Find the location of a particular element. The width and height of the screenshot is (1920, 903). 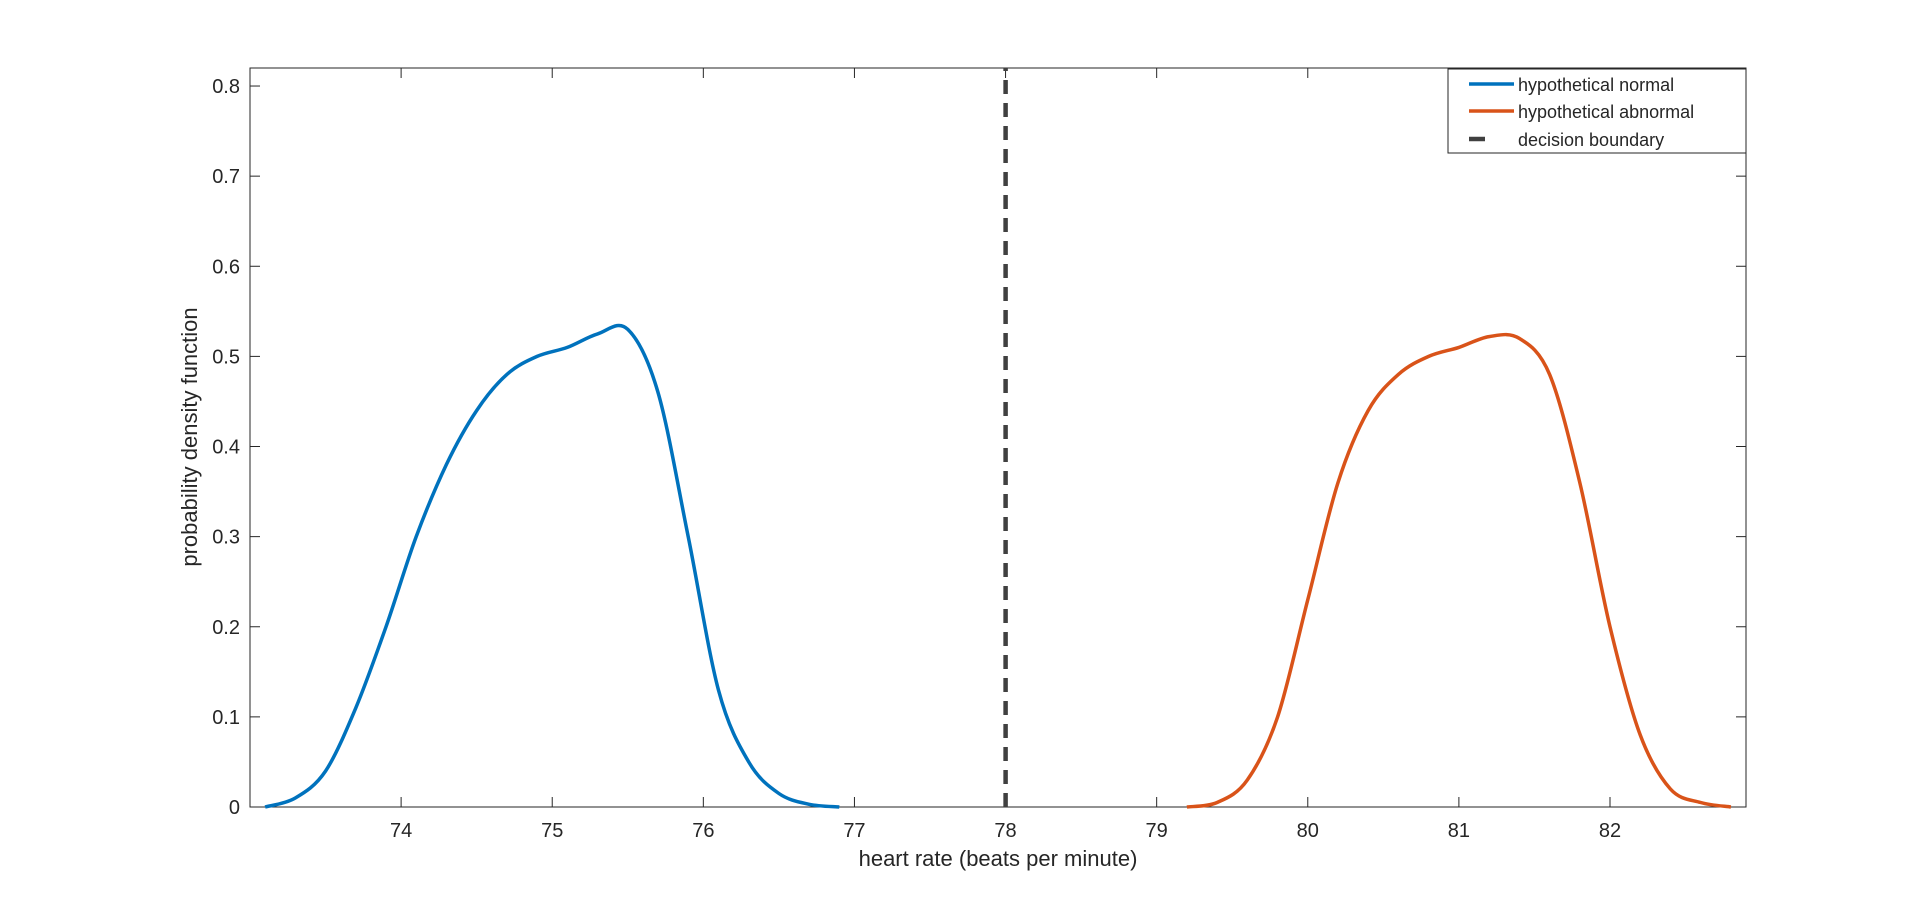

y-tick-label: 0.6 is located at coordinates (226, 267).